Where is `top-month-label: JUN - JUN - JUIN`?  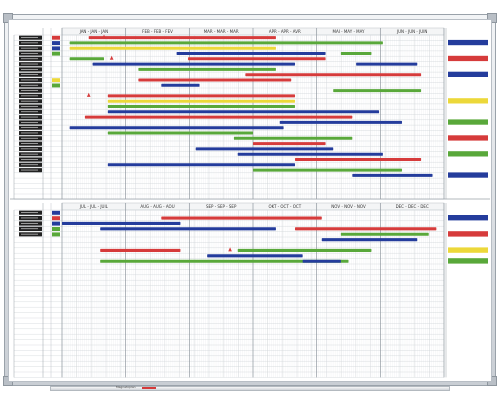
top-month-label: JUN - JUN - JUIN is located at coordinates (411, 31).